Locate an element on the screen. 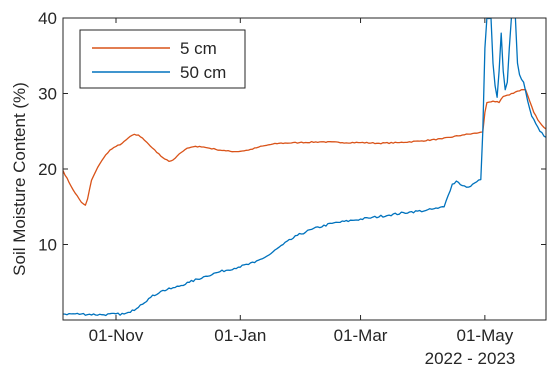 The width and height of the screenshot is (547, 371). y-tick-label: 30 is located at coordinates (47, 94).